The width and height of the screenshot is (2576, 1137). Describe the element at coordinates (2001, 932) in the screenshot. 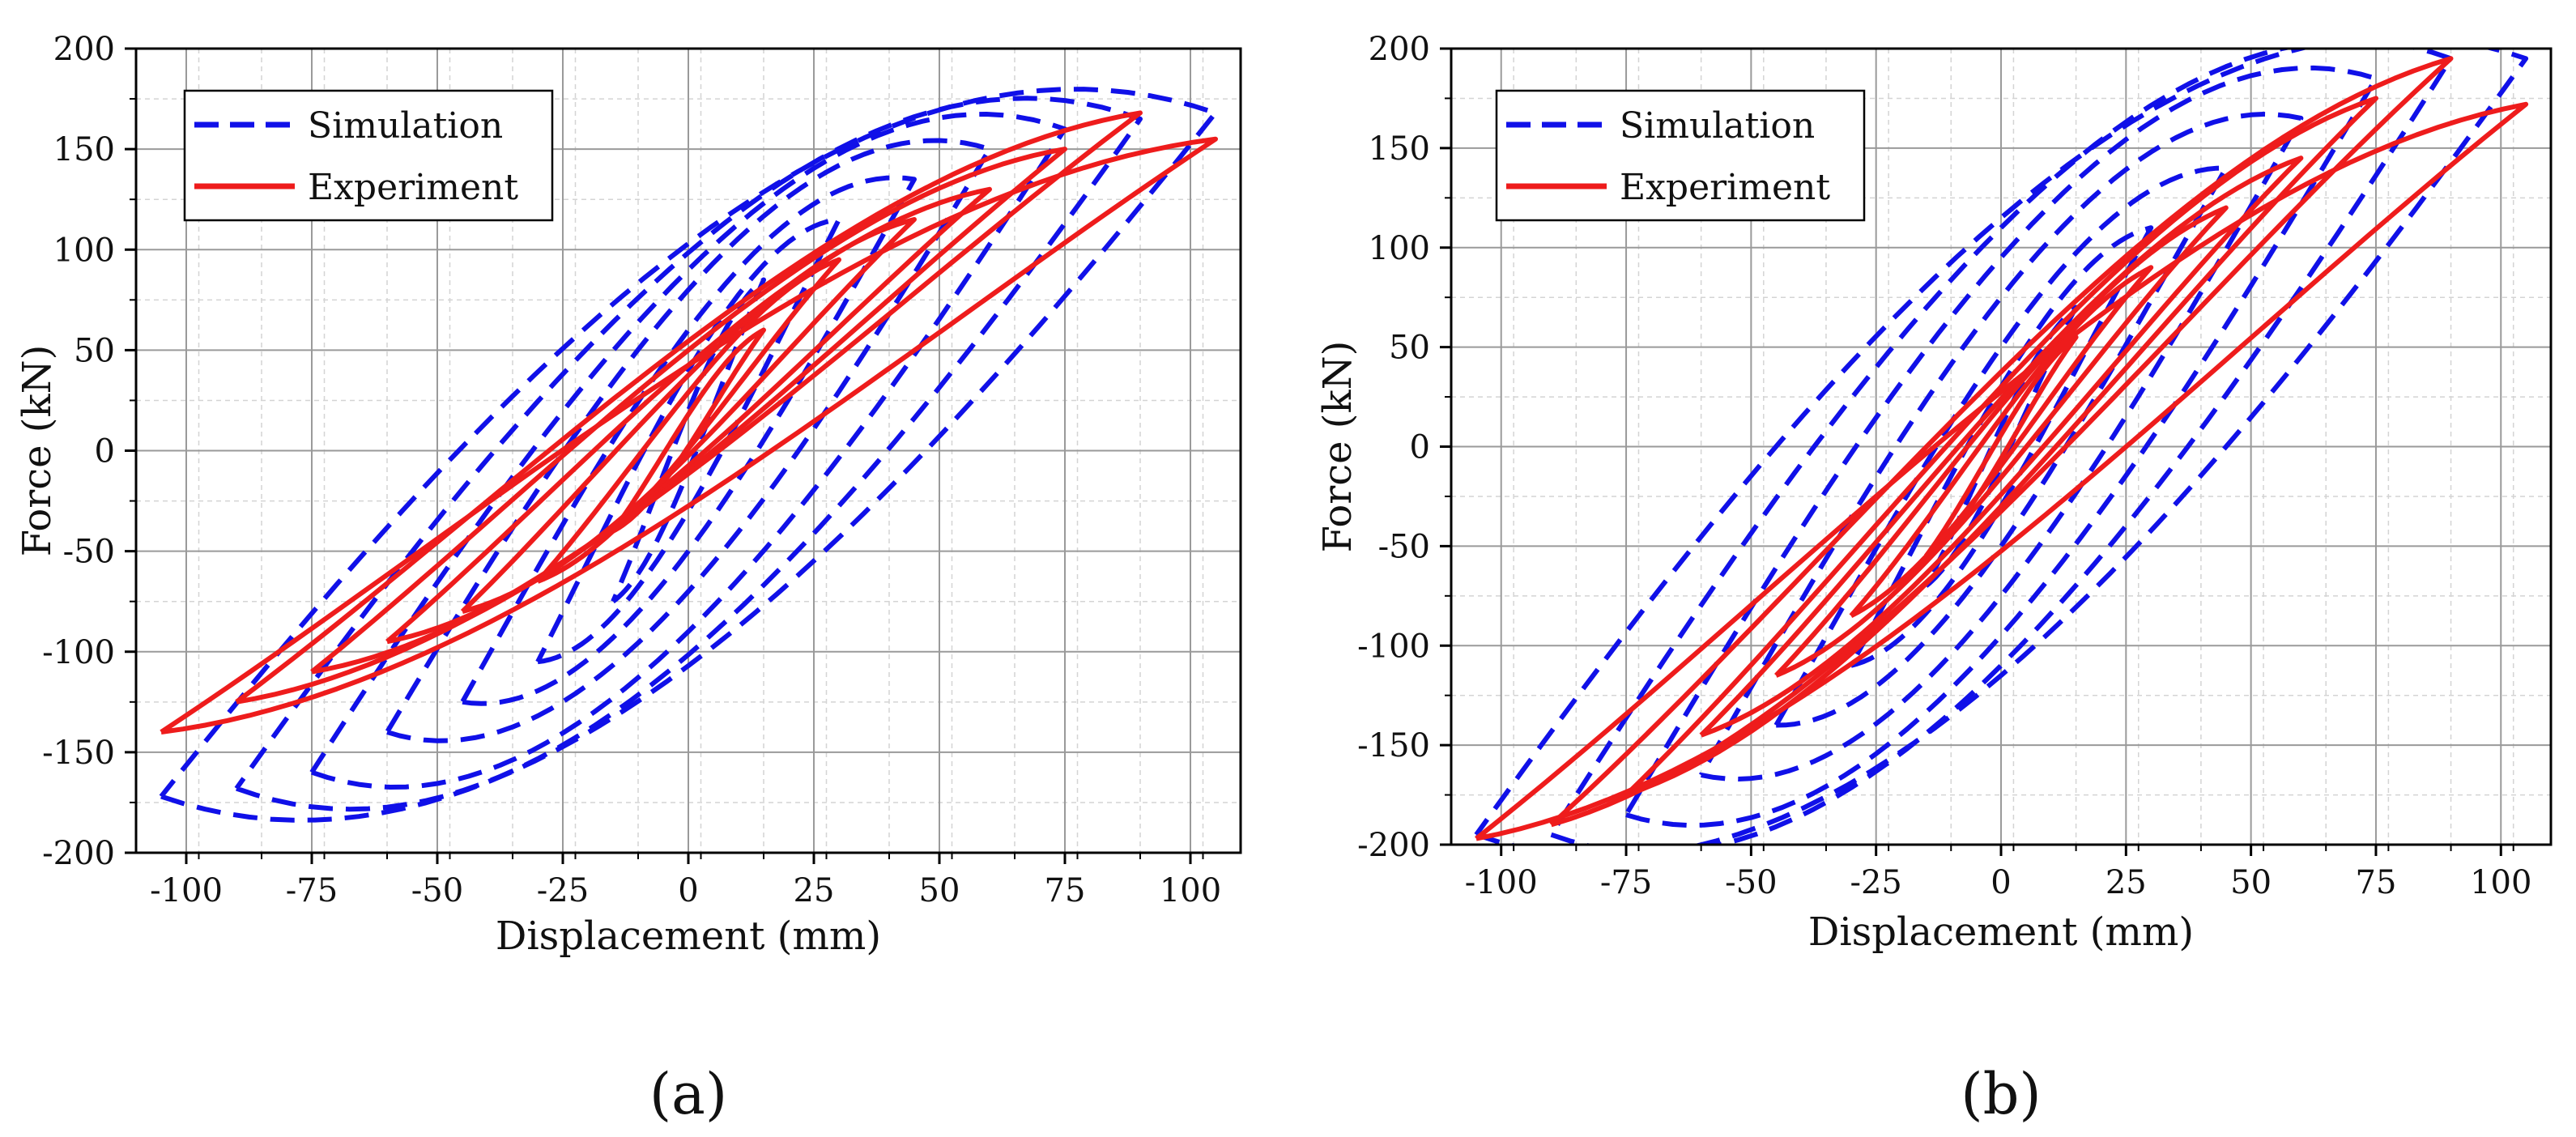

I see `panel-b-x-axis-label: Displacement (mm)` at that location.